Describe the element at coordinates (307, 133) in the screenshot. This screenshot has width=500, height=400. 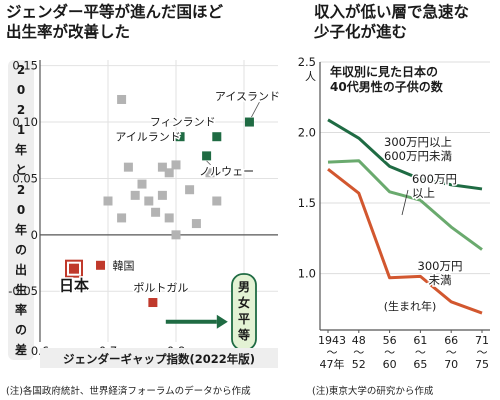
I see `y-tick-label: 2.0` at that location.